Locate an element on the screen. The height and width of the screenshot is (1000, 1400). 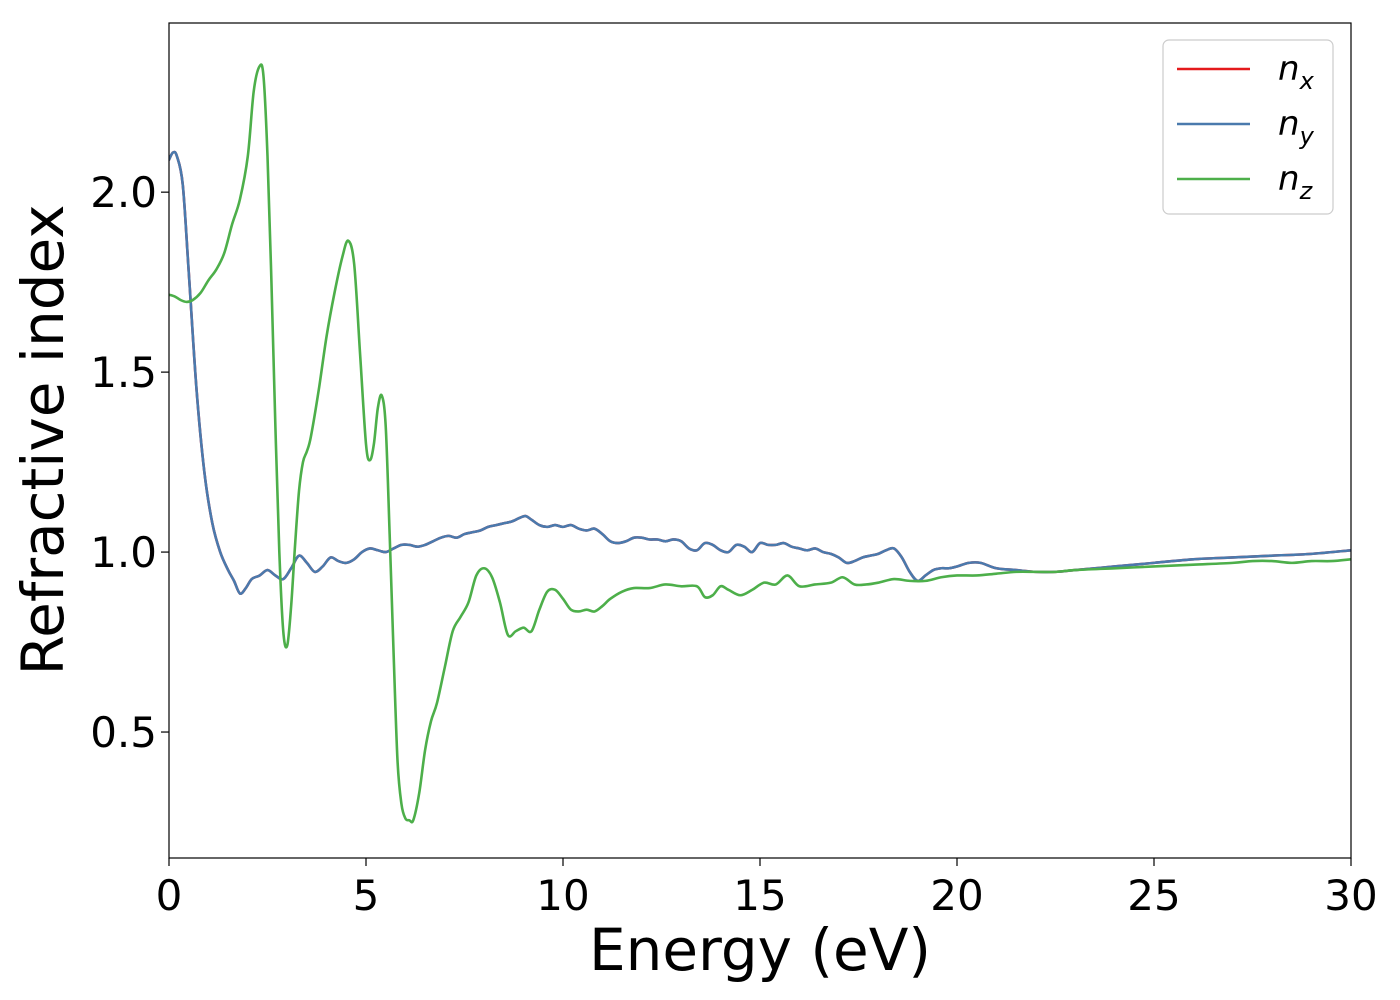
x-tick-label: 0 is located at coordinates (169, 895).